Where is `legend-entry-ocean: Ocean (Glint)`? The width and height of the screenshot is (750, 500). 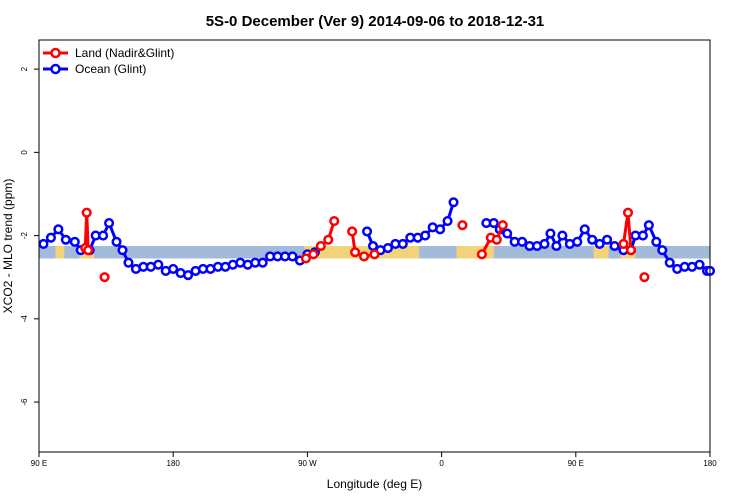
legend-entry-ocean: Ocean (Glint) is located at coordinates (94, 69).